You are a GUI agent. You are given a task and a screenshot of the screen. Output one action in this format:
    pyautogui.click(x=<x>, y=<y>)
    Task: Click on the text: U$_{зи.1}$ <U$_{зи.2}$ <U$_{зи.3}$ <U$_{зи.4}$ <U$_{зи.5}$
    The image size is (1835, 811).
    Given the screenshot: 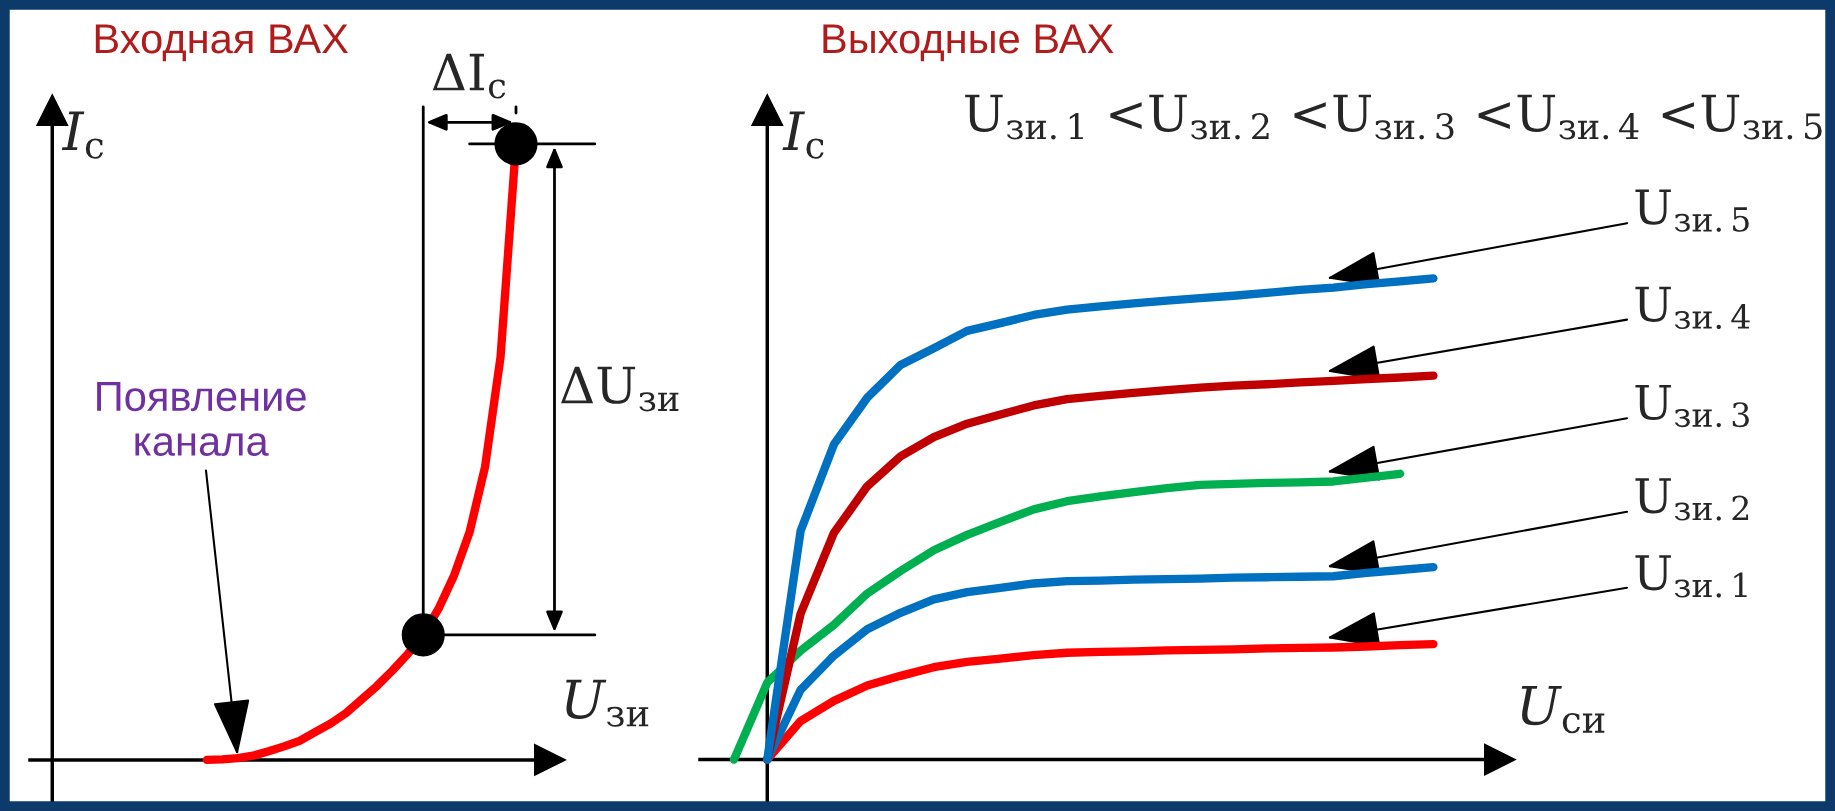 What is the action you would take?
    pyautogui.click(x=1393, y=117)
    